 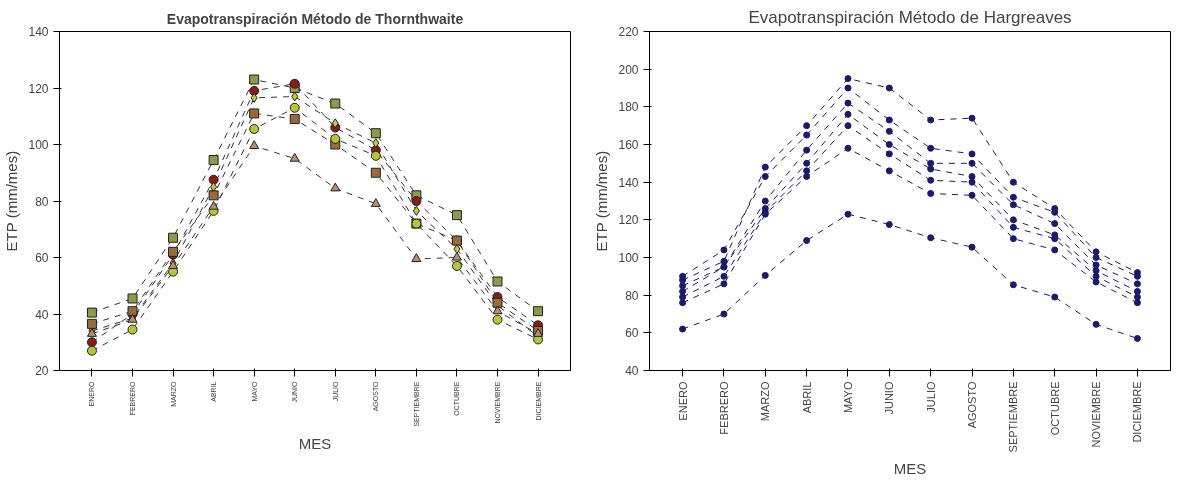 What do you see at coordinates (910, 17) in the screenshot?
I see `chart-title: Evapotranspiración Método de Hargreaves` at bounding box center [910, 17].